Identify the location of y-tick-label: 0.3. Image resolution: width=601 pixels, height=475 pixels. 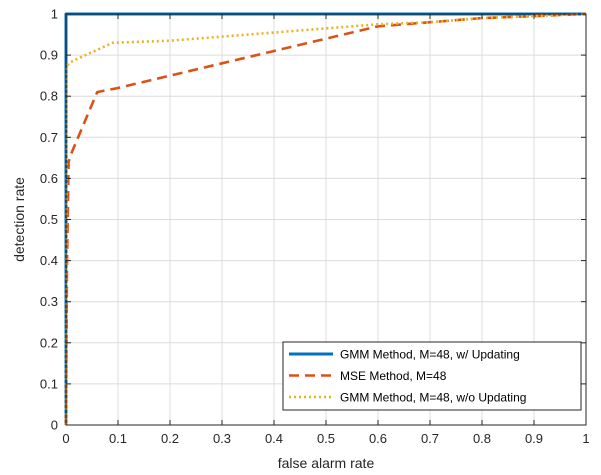
(49, 301).